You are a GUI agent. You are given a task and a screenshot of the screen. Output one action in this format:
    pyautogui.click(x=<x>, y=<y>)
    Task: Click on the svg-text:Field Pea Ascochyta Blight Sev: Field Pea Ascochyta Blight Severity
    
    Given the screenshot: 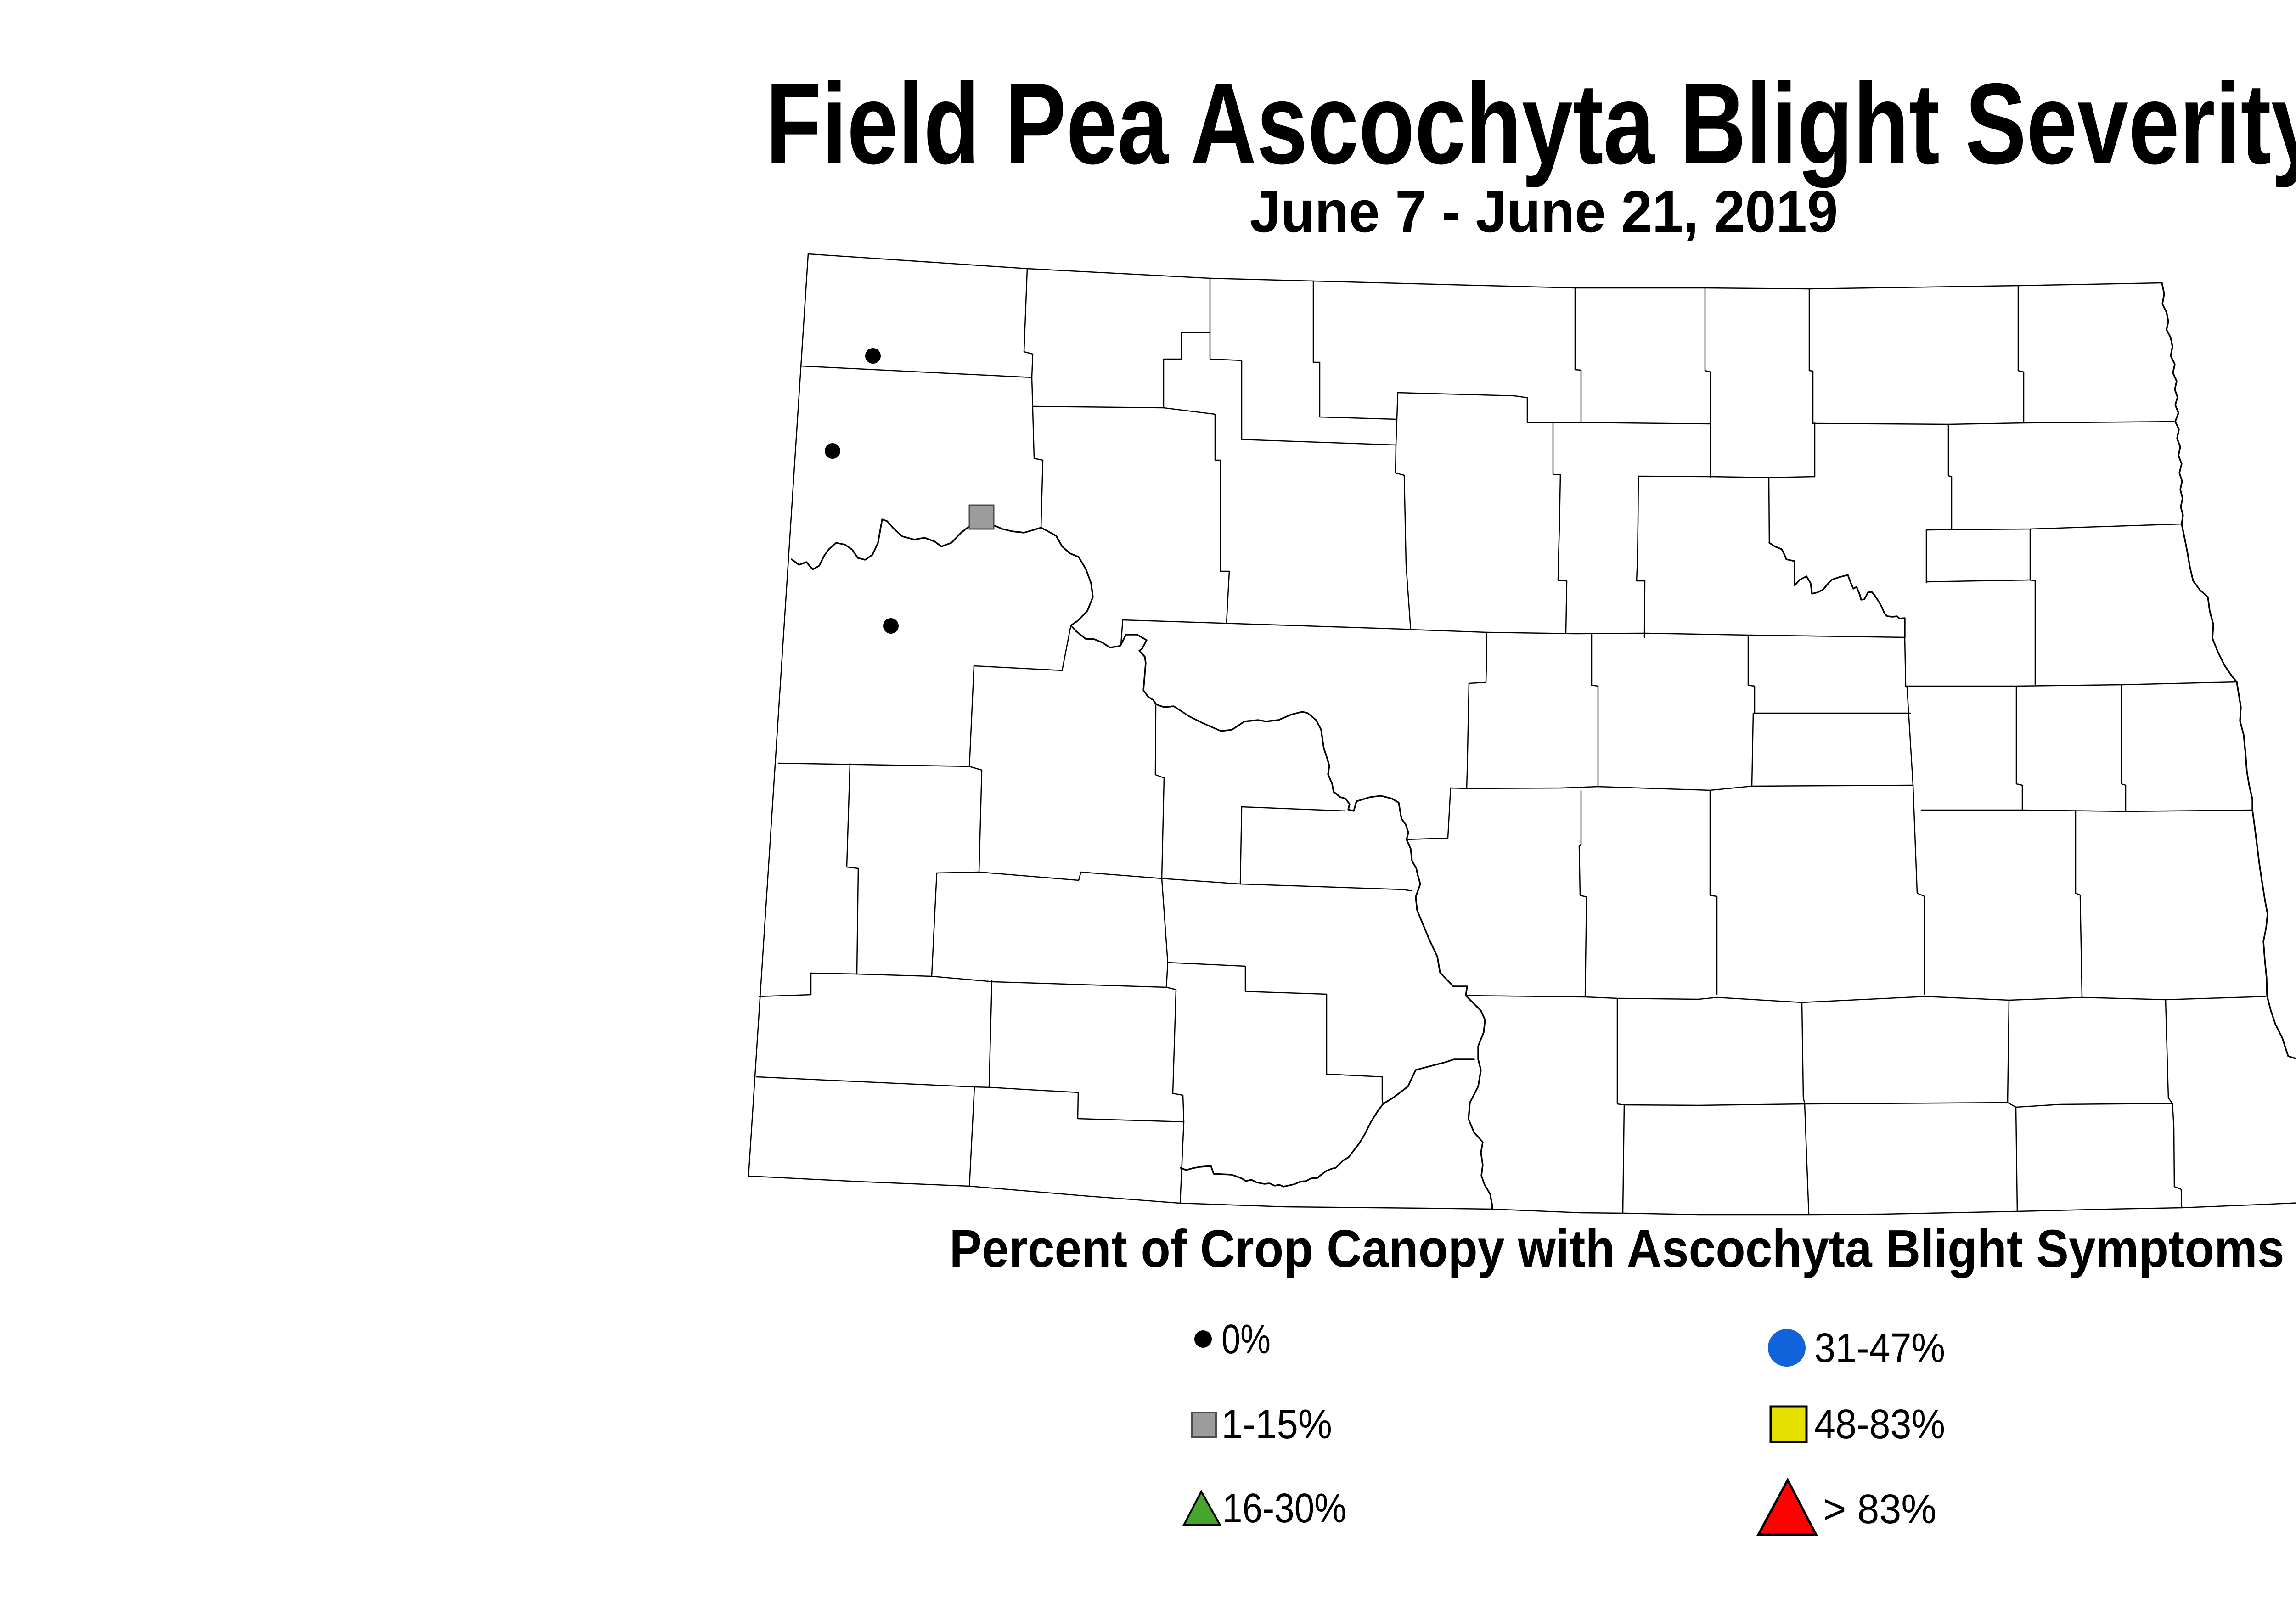 What is the action you would take?
    pyautogui.click(x=1531, y=124)
    